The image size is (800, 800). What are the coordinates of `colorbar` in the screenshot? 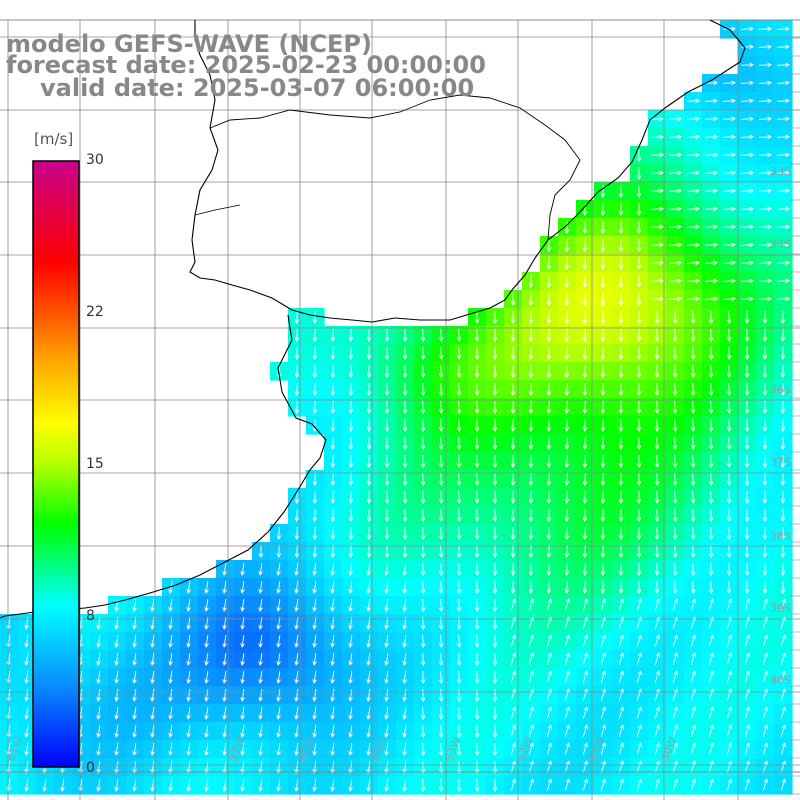 It's located at (56, 464).